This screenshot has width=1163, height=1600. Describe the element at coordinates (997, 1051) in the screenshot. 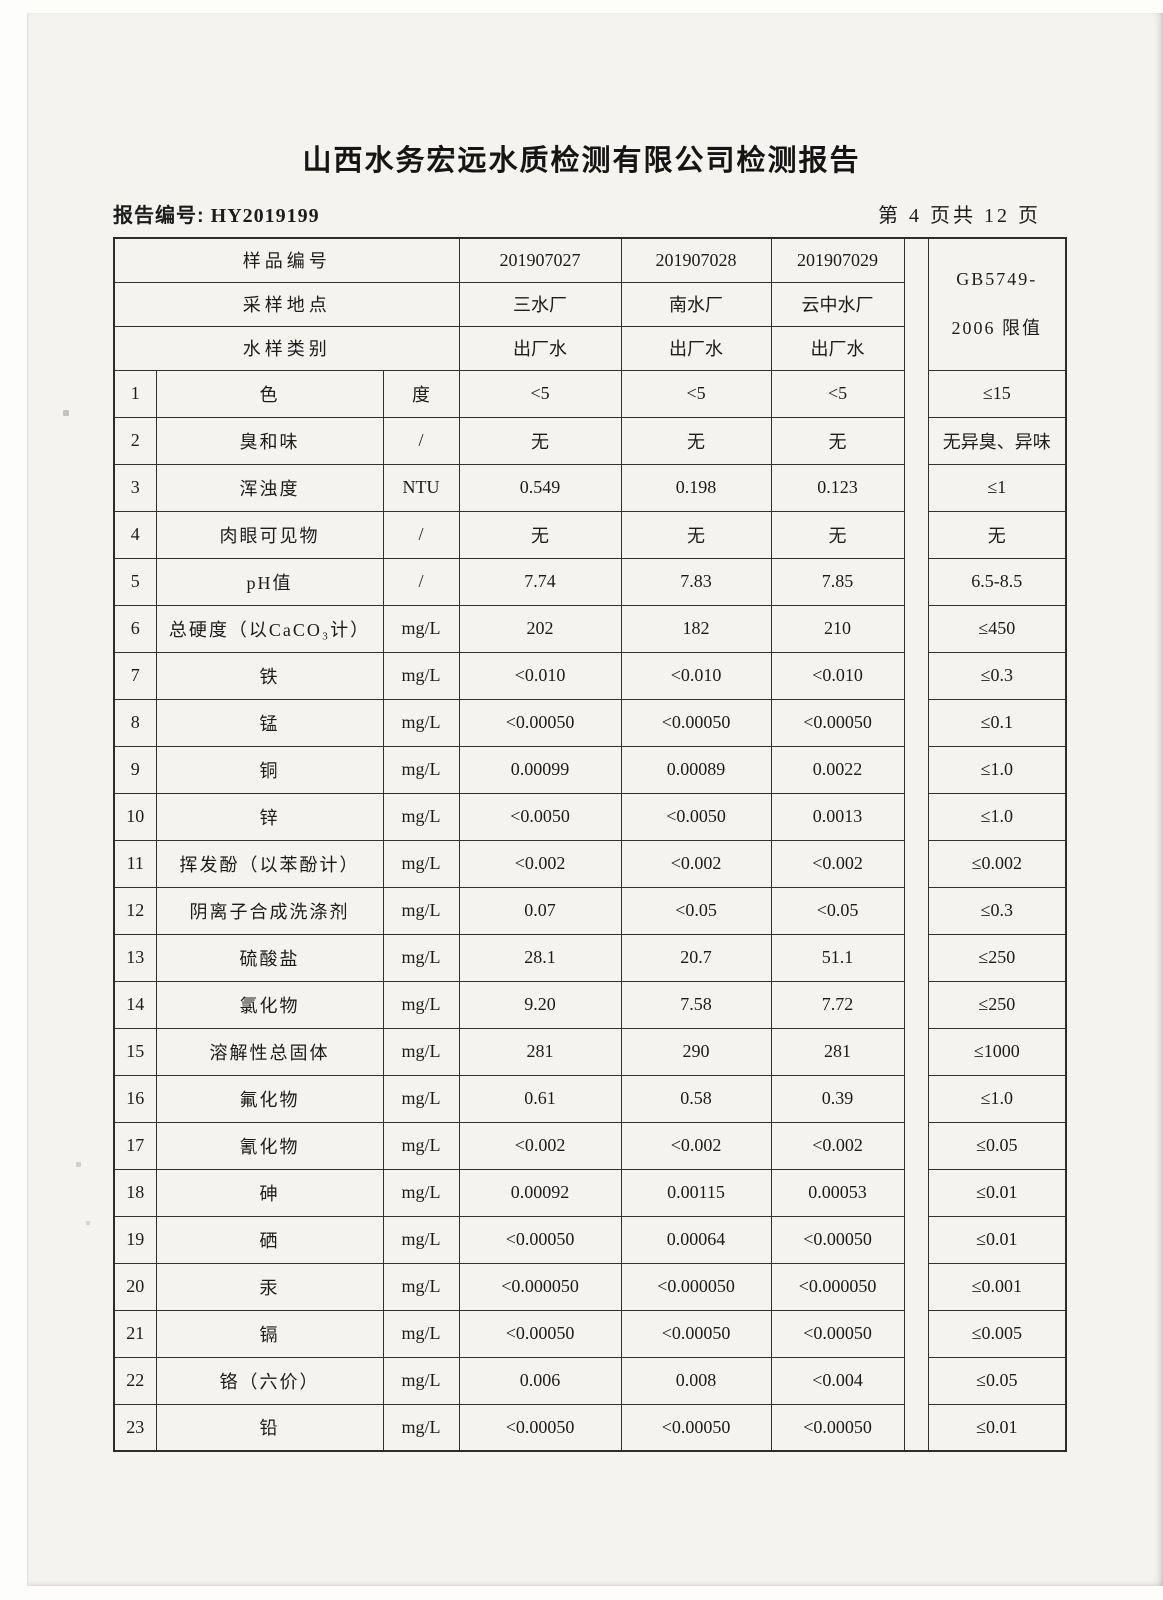

I see `limit-cell: ≤1000` at that location.